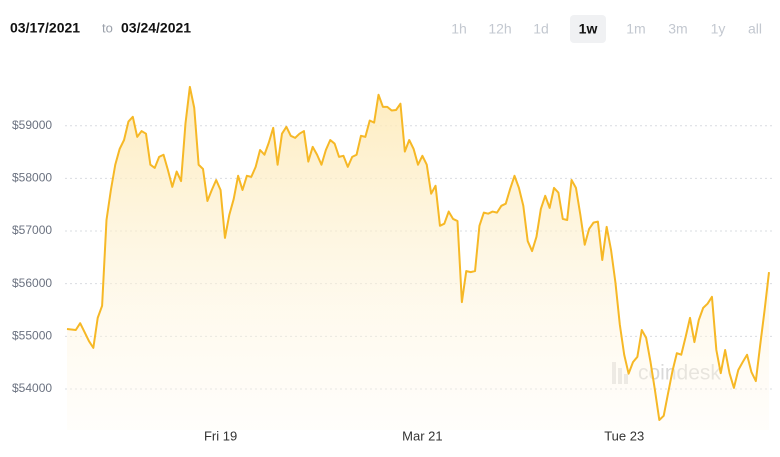 The height and width of the screenshot is (457, 780). What do you see at coordinates (156, 28) in the screenshot?
I see `end-date: 03/24/2021` at bounding box center [156, 28].